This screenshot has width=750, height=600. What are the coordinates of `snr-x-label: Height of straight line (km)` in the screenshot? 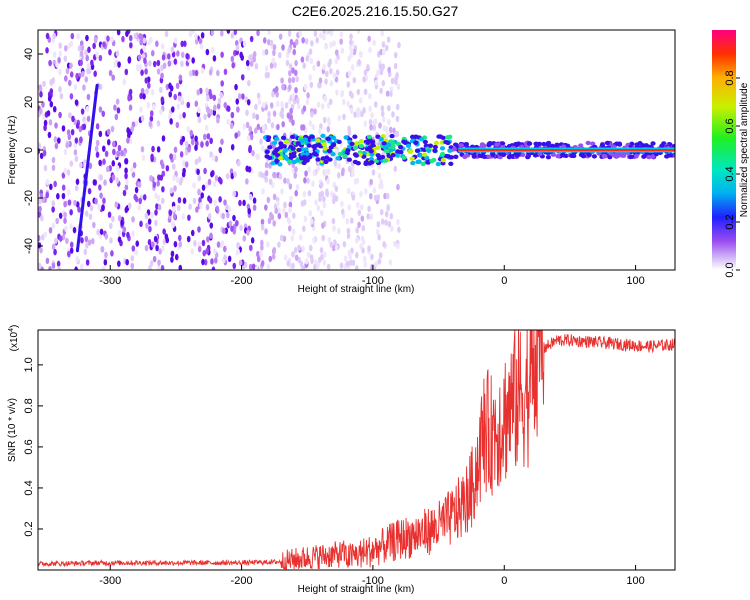 It's located at (356, 589).